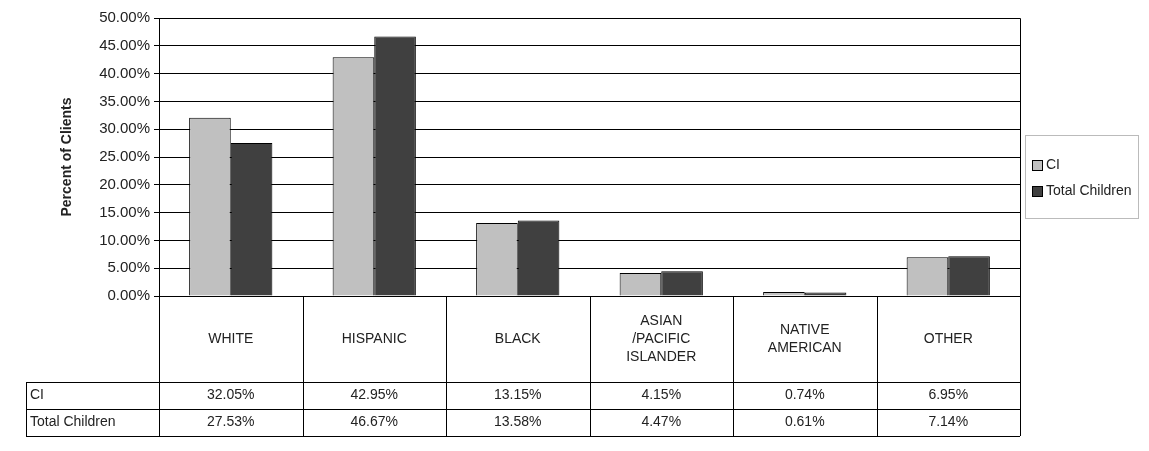  I want to click on data-label: 42.95%, so click(374, 394).